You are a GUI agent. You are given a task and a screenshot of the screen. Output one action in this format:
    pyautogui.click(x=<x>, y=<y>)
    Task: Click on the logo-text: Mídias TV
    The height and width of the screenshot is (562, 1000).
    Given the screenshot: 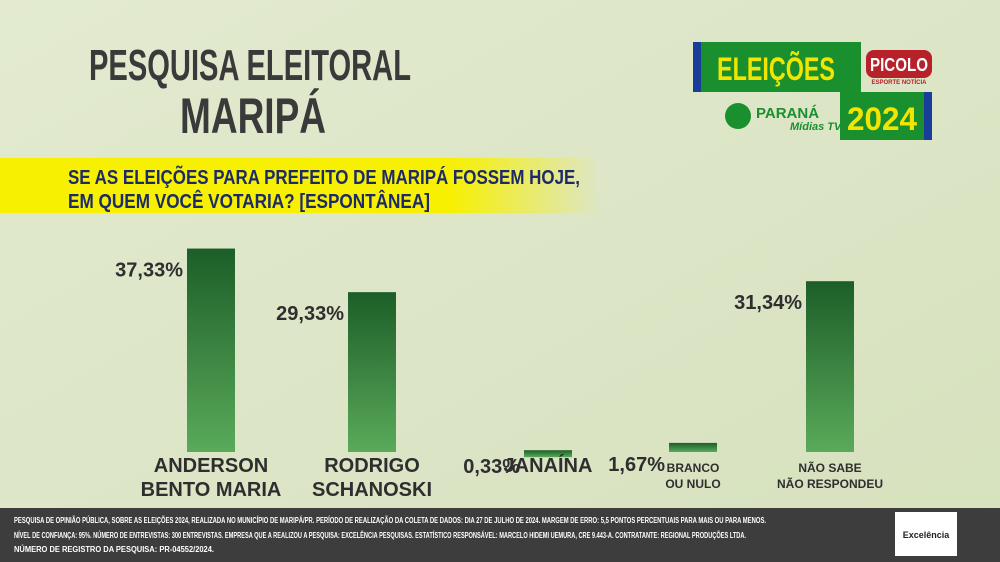 What is the action you would take?
    pyautogui.click(x=816, y=127)
    